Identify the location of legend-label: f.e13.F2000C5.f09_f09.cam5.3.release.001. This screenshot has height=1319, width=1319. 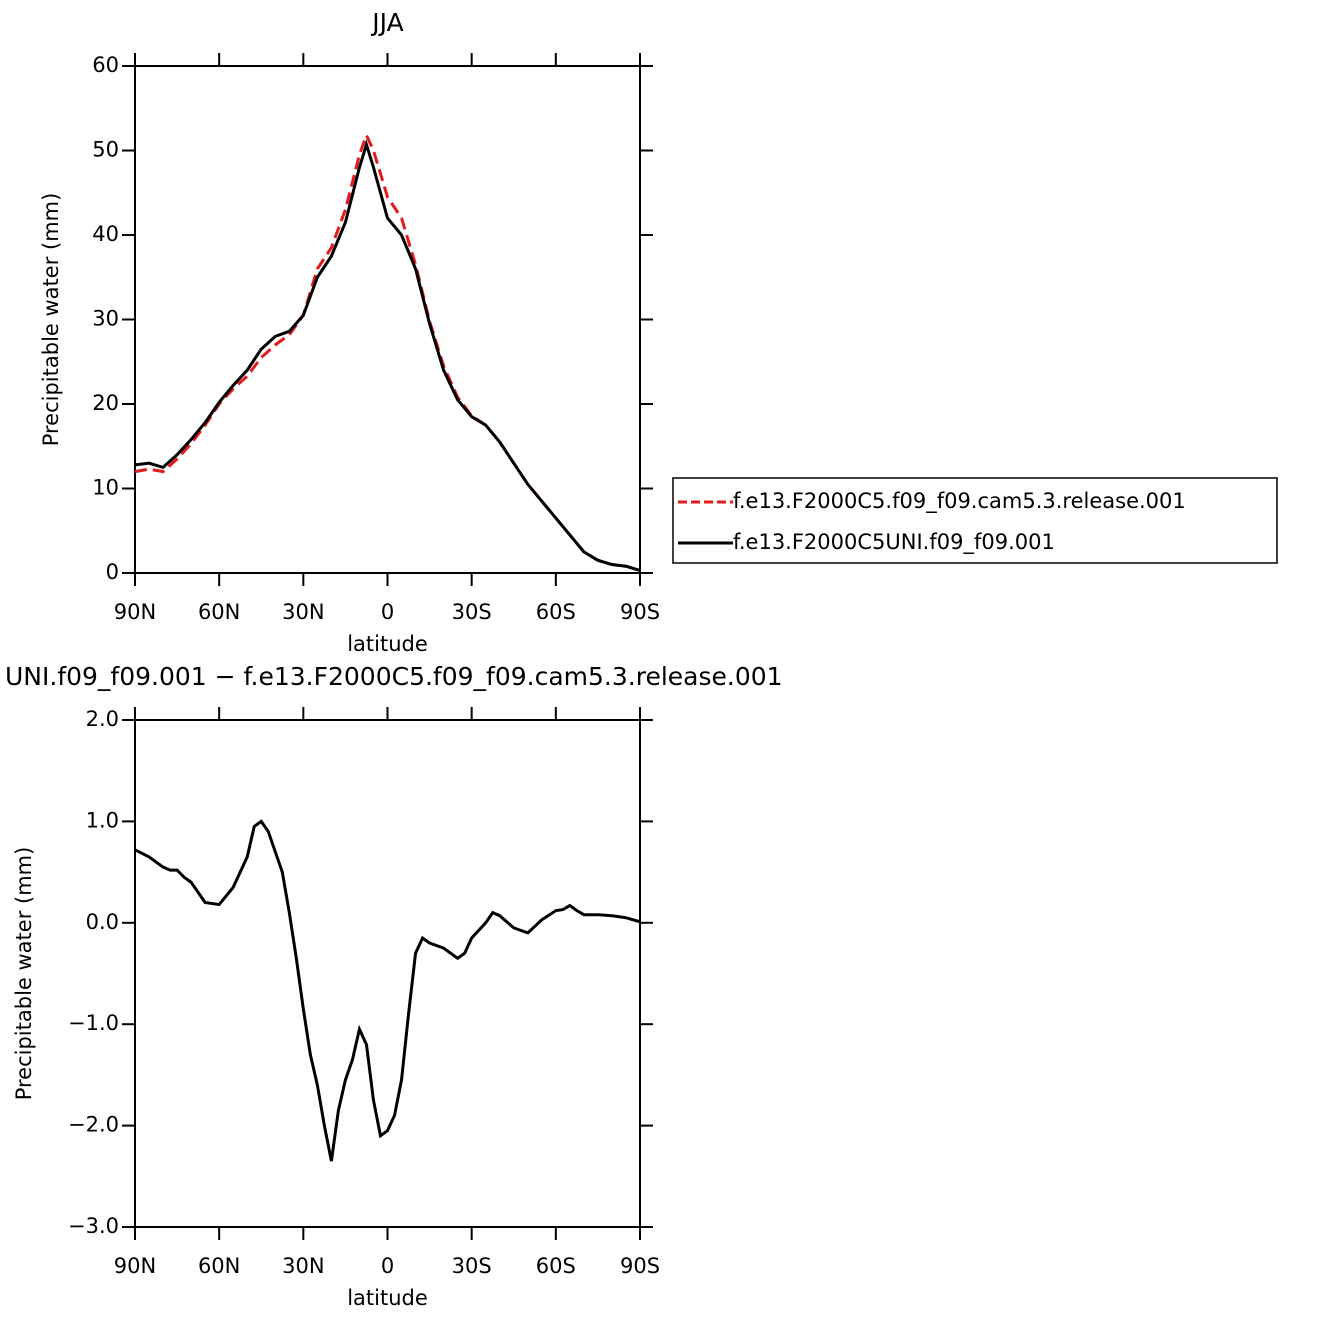
(959, 501).